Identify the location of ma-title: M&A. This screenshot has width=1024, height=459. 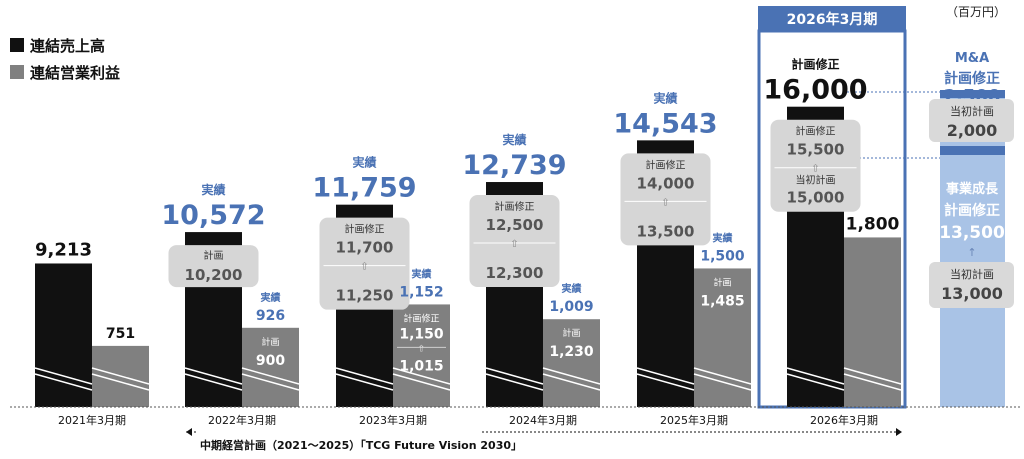
(972, 58).